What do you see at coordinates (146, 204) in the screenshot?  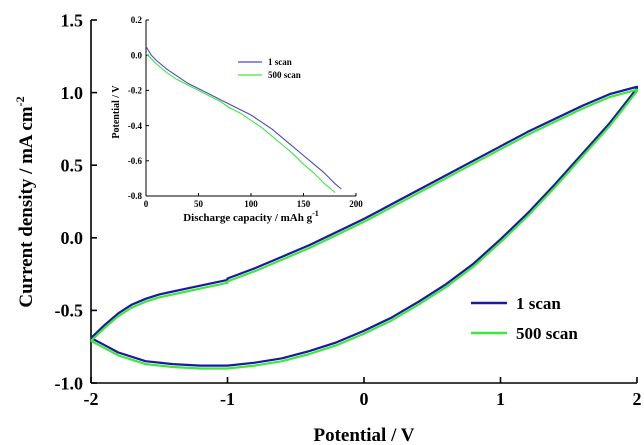 I see `inset-x-tick-label: 0` at bounding box center [146, 204].